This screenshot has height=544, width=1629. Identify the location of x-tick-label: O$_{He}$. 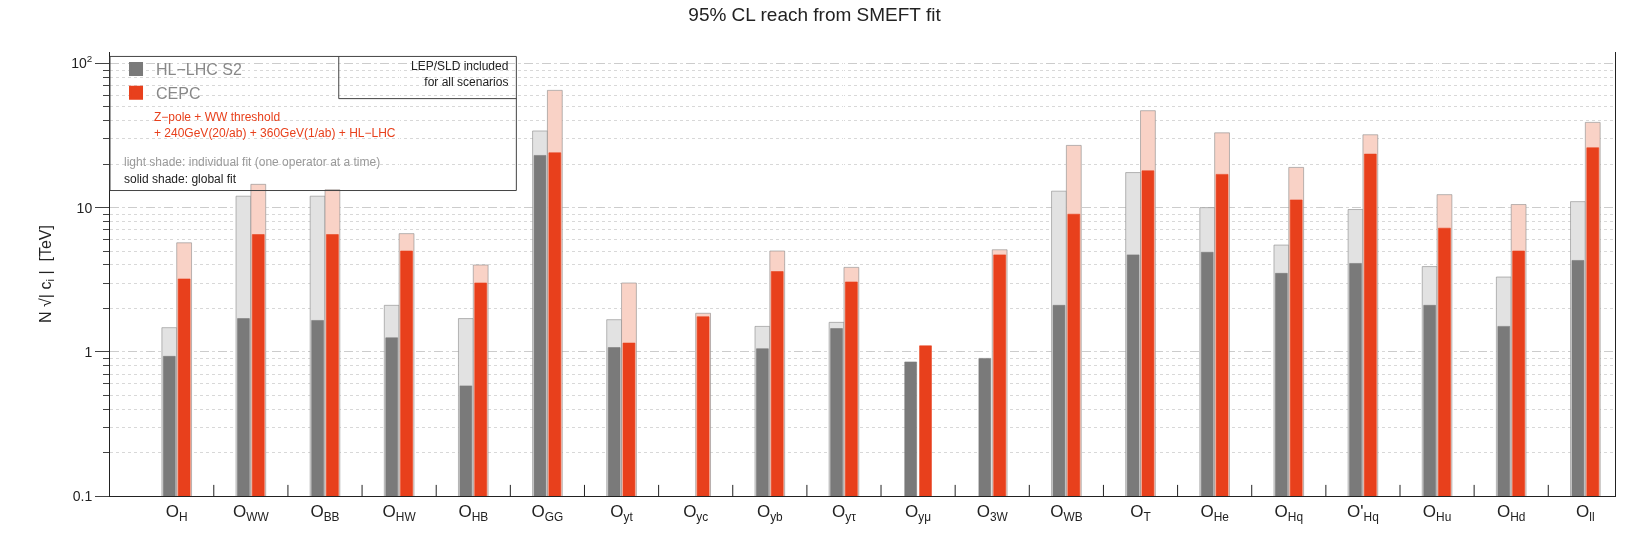
(1215, 513).